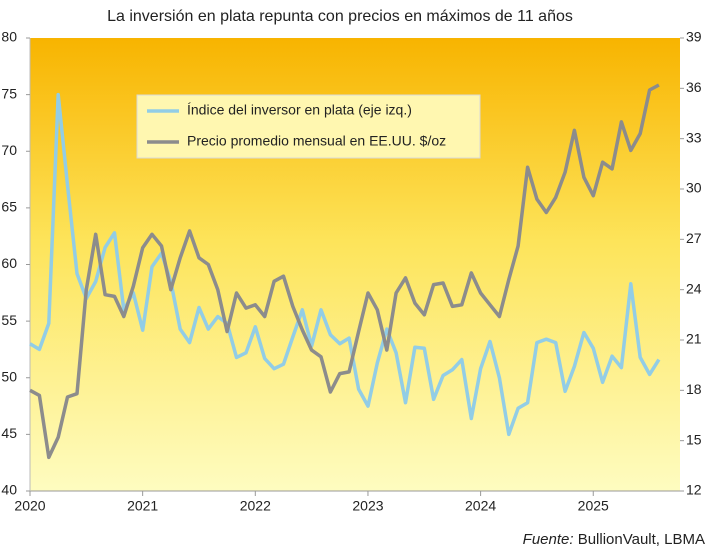  What do you see at coordinates (694, 137) in the screenshot?
I see `y2-tick-label: 33` at bounding box center [694, 137].